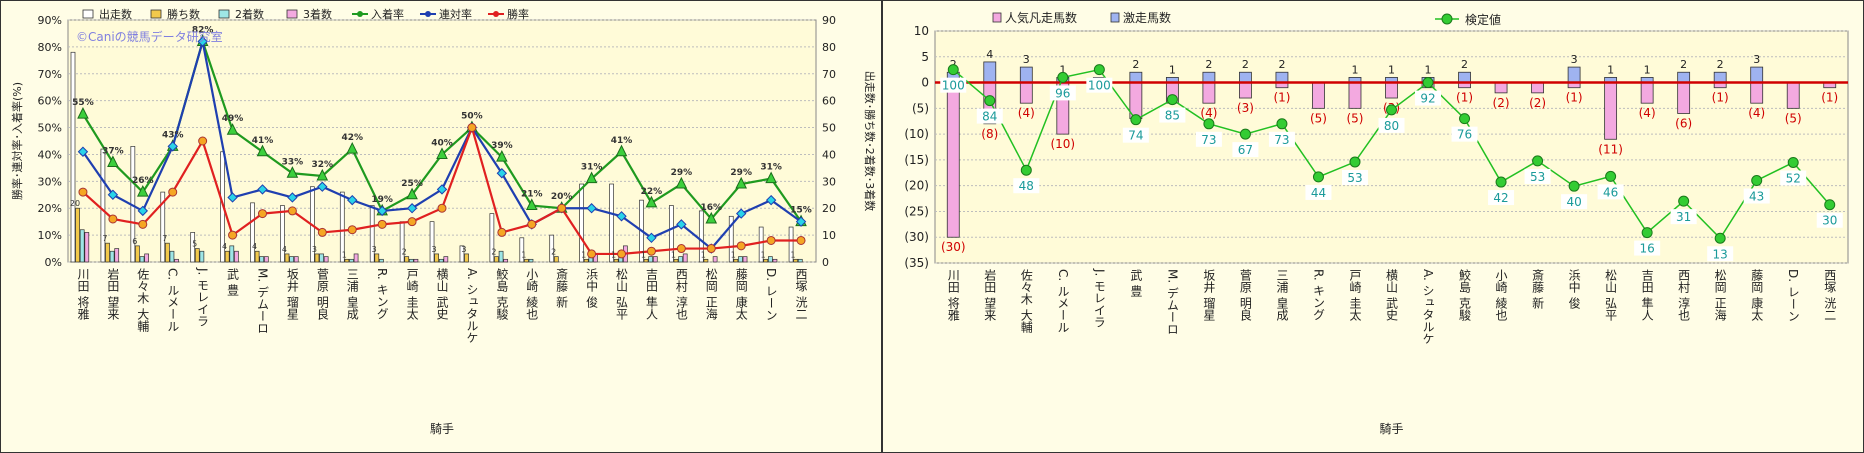 Image resolution: width=1864 pixels, height=453 pixels. What do you see at coordinates (953, 247) in the screenshot?
I see `bar-label-popular-failure: (30)` at bounding box center [953, 247].